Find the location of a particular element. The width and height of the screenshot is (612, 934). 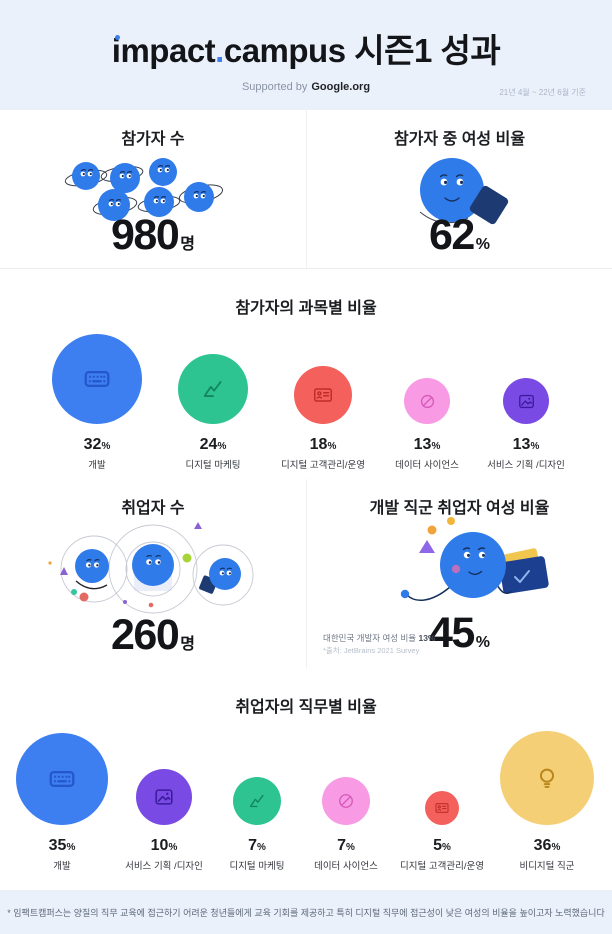

subjects-bubbles: 32% 개발 24% 디지털 마케팅 18% 디지털 고객관리/운영 is located at coordinates (306, 402).